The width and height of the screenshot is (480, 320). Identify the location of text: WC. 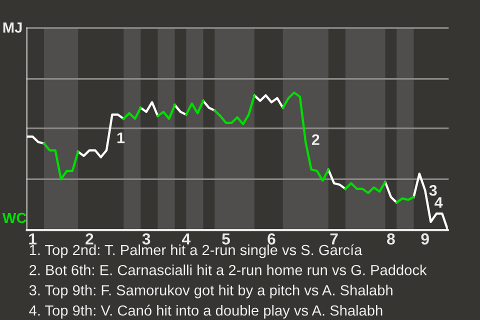
(14, 218).